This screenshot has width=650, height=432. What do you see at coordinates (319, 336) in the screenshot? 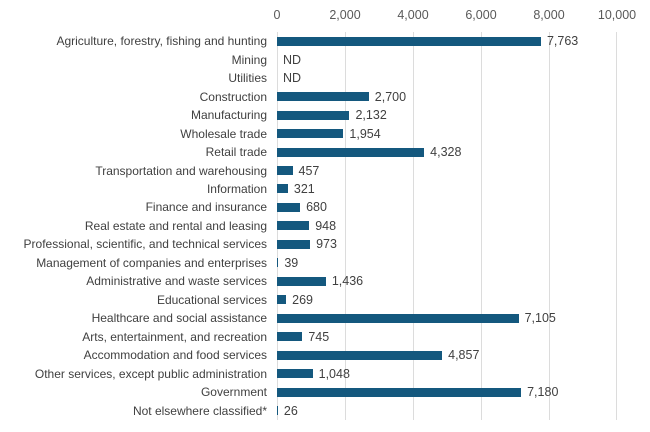
I see `value-label: 745` at bounding box center [319, 336].